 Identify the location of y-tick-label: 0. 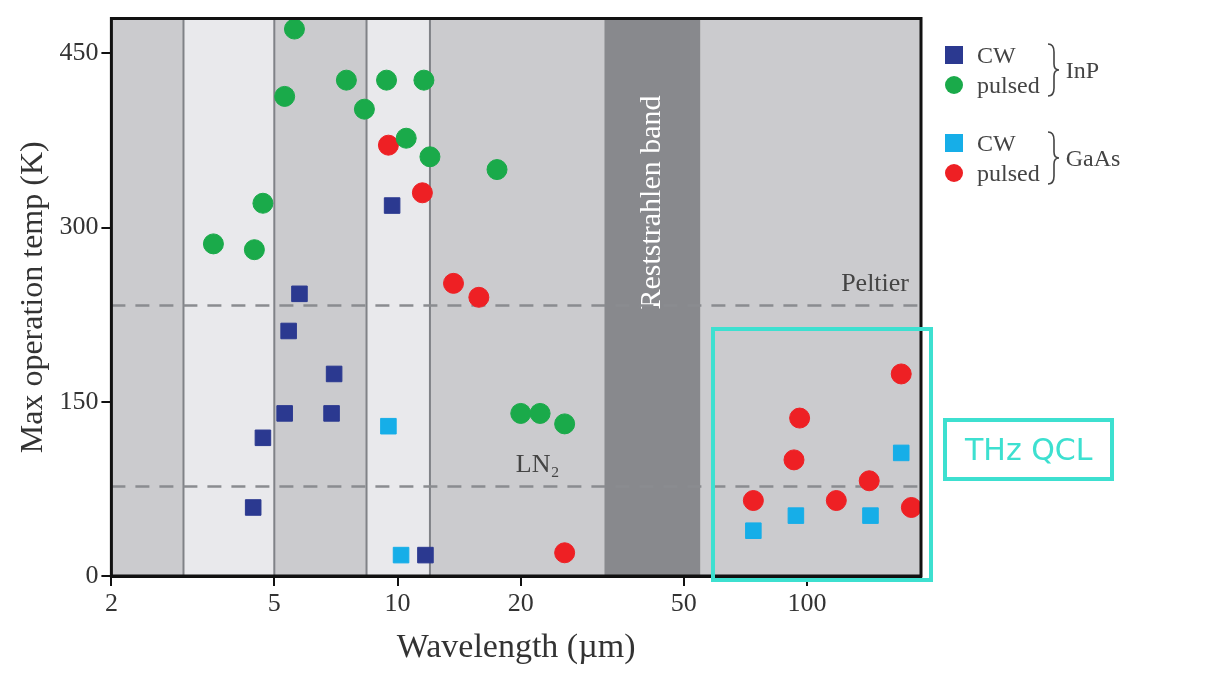
(92, 574).